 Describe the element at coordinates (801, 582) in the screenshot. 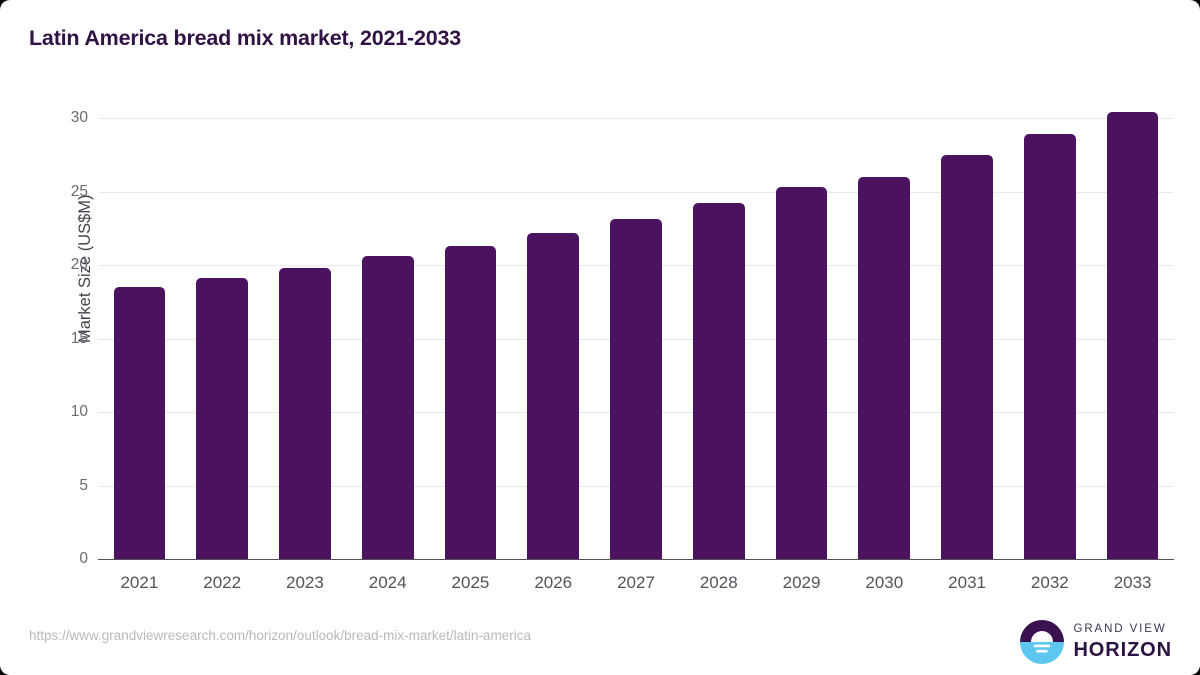

I see `x-axis-tick-label: 2029` at that location.